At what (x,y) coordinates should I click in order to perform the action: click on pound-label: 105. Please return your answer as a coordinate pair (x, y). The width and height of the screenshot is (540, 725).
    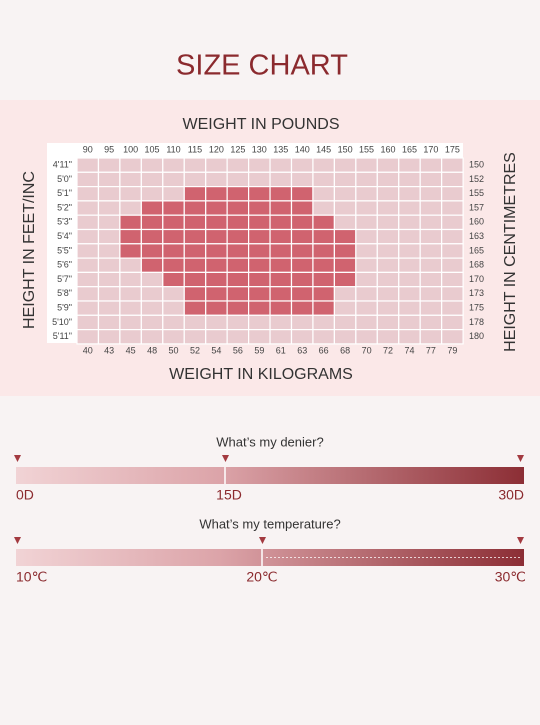
    Looking at the image, I should click on (152, 149).